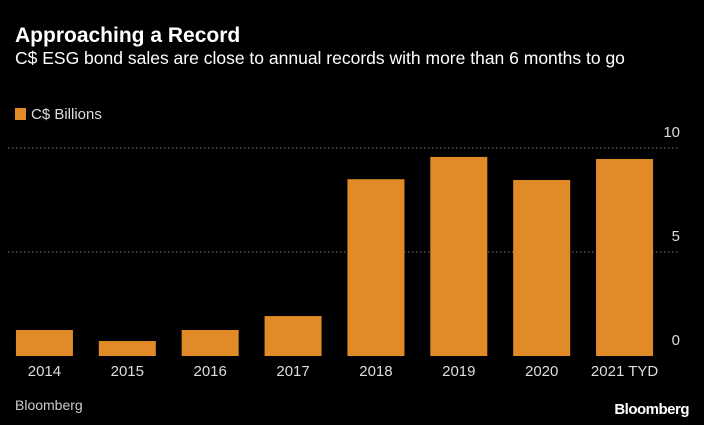 This screenshot has width=704, height=425. I want to click on y-tick-label: 0, so click(676, 340).